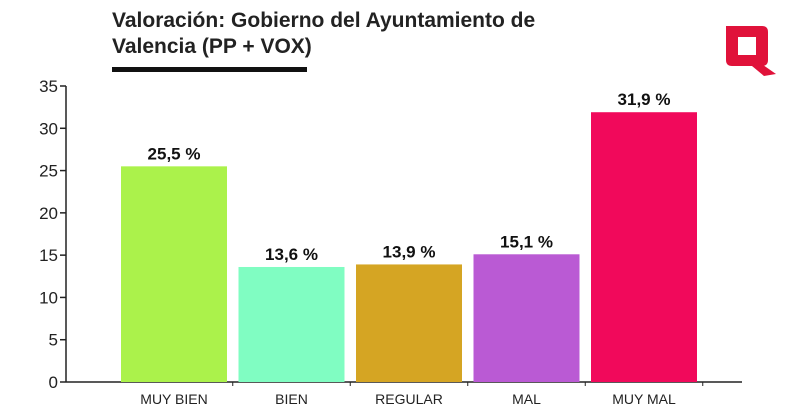 This screenshot has height=415, width=800. What do you see at coordinates (526, 399) in the screenshot?
I see `category-label: MAL` at bounding box center [526, 399].